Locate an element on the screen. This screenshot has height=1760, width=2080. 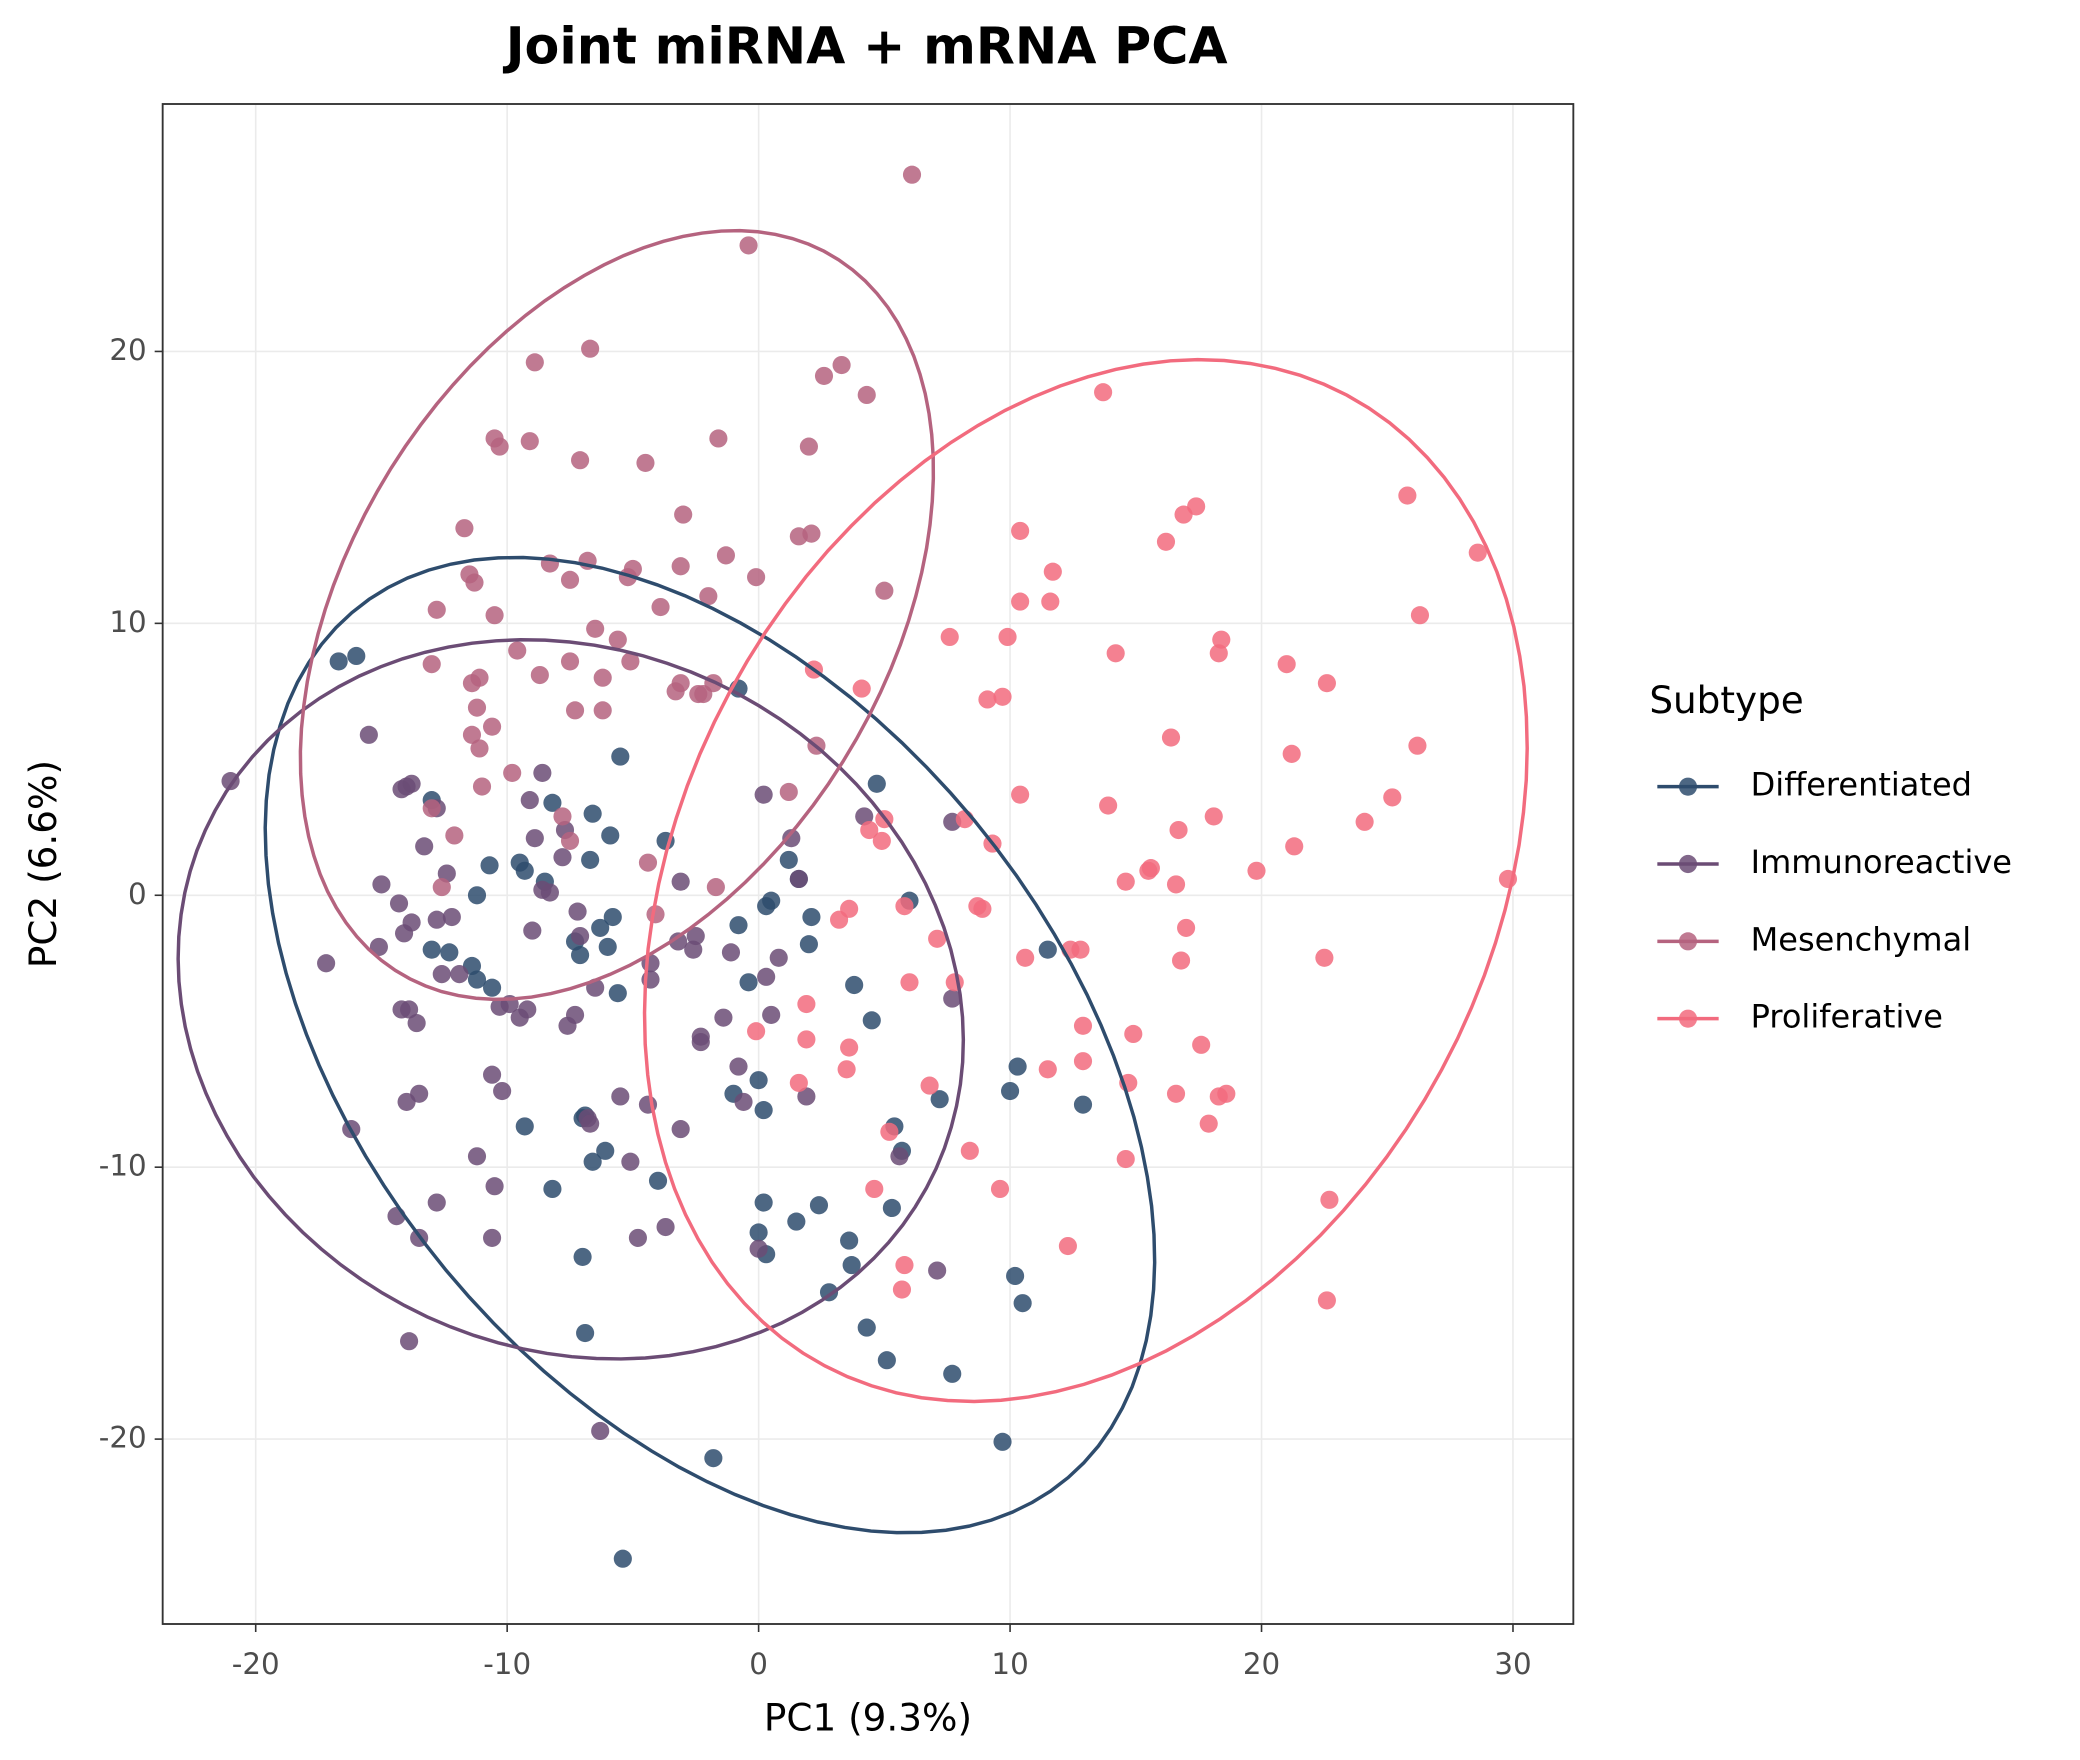
x-tick-label: -10 is located at coordinates (507, 1664).